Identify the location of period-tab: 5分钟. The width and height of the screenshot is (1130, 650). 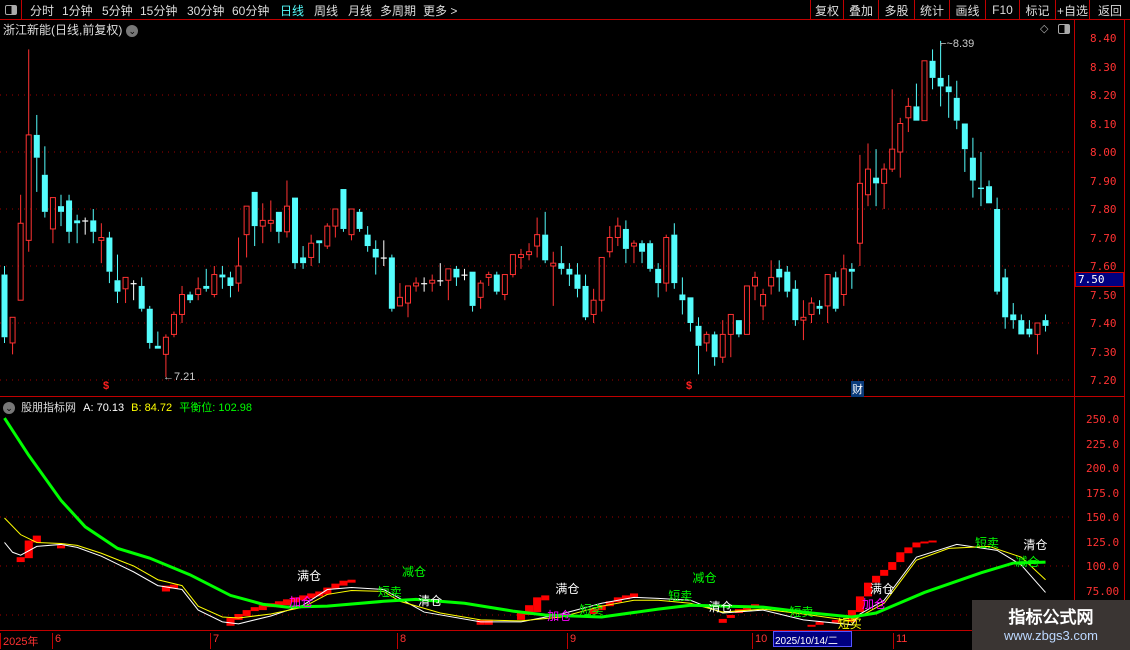
(117, 11).